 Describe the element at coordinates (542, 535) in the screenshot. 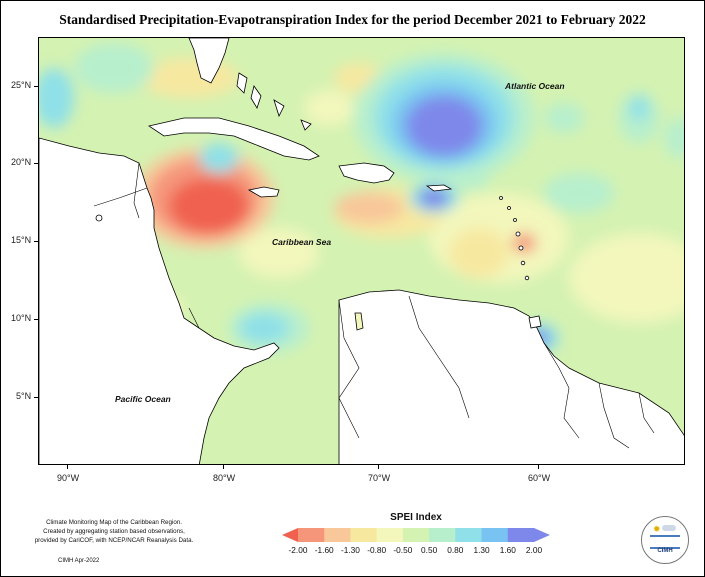

I see `legend-arrow-right` at that location.